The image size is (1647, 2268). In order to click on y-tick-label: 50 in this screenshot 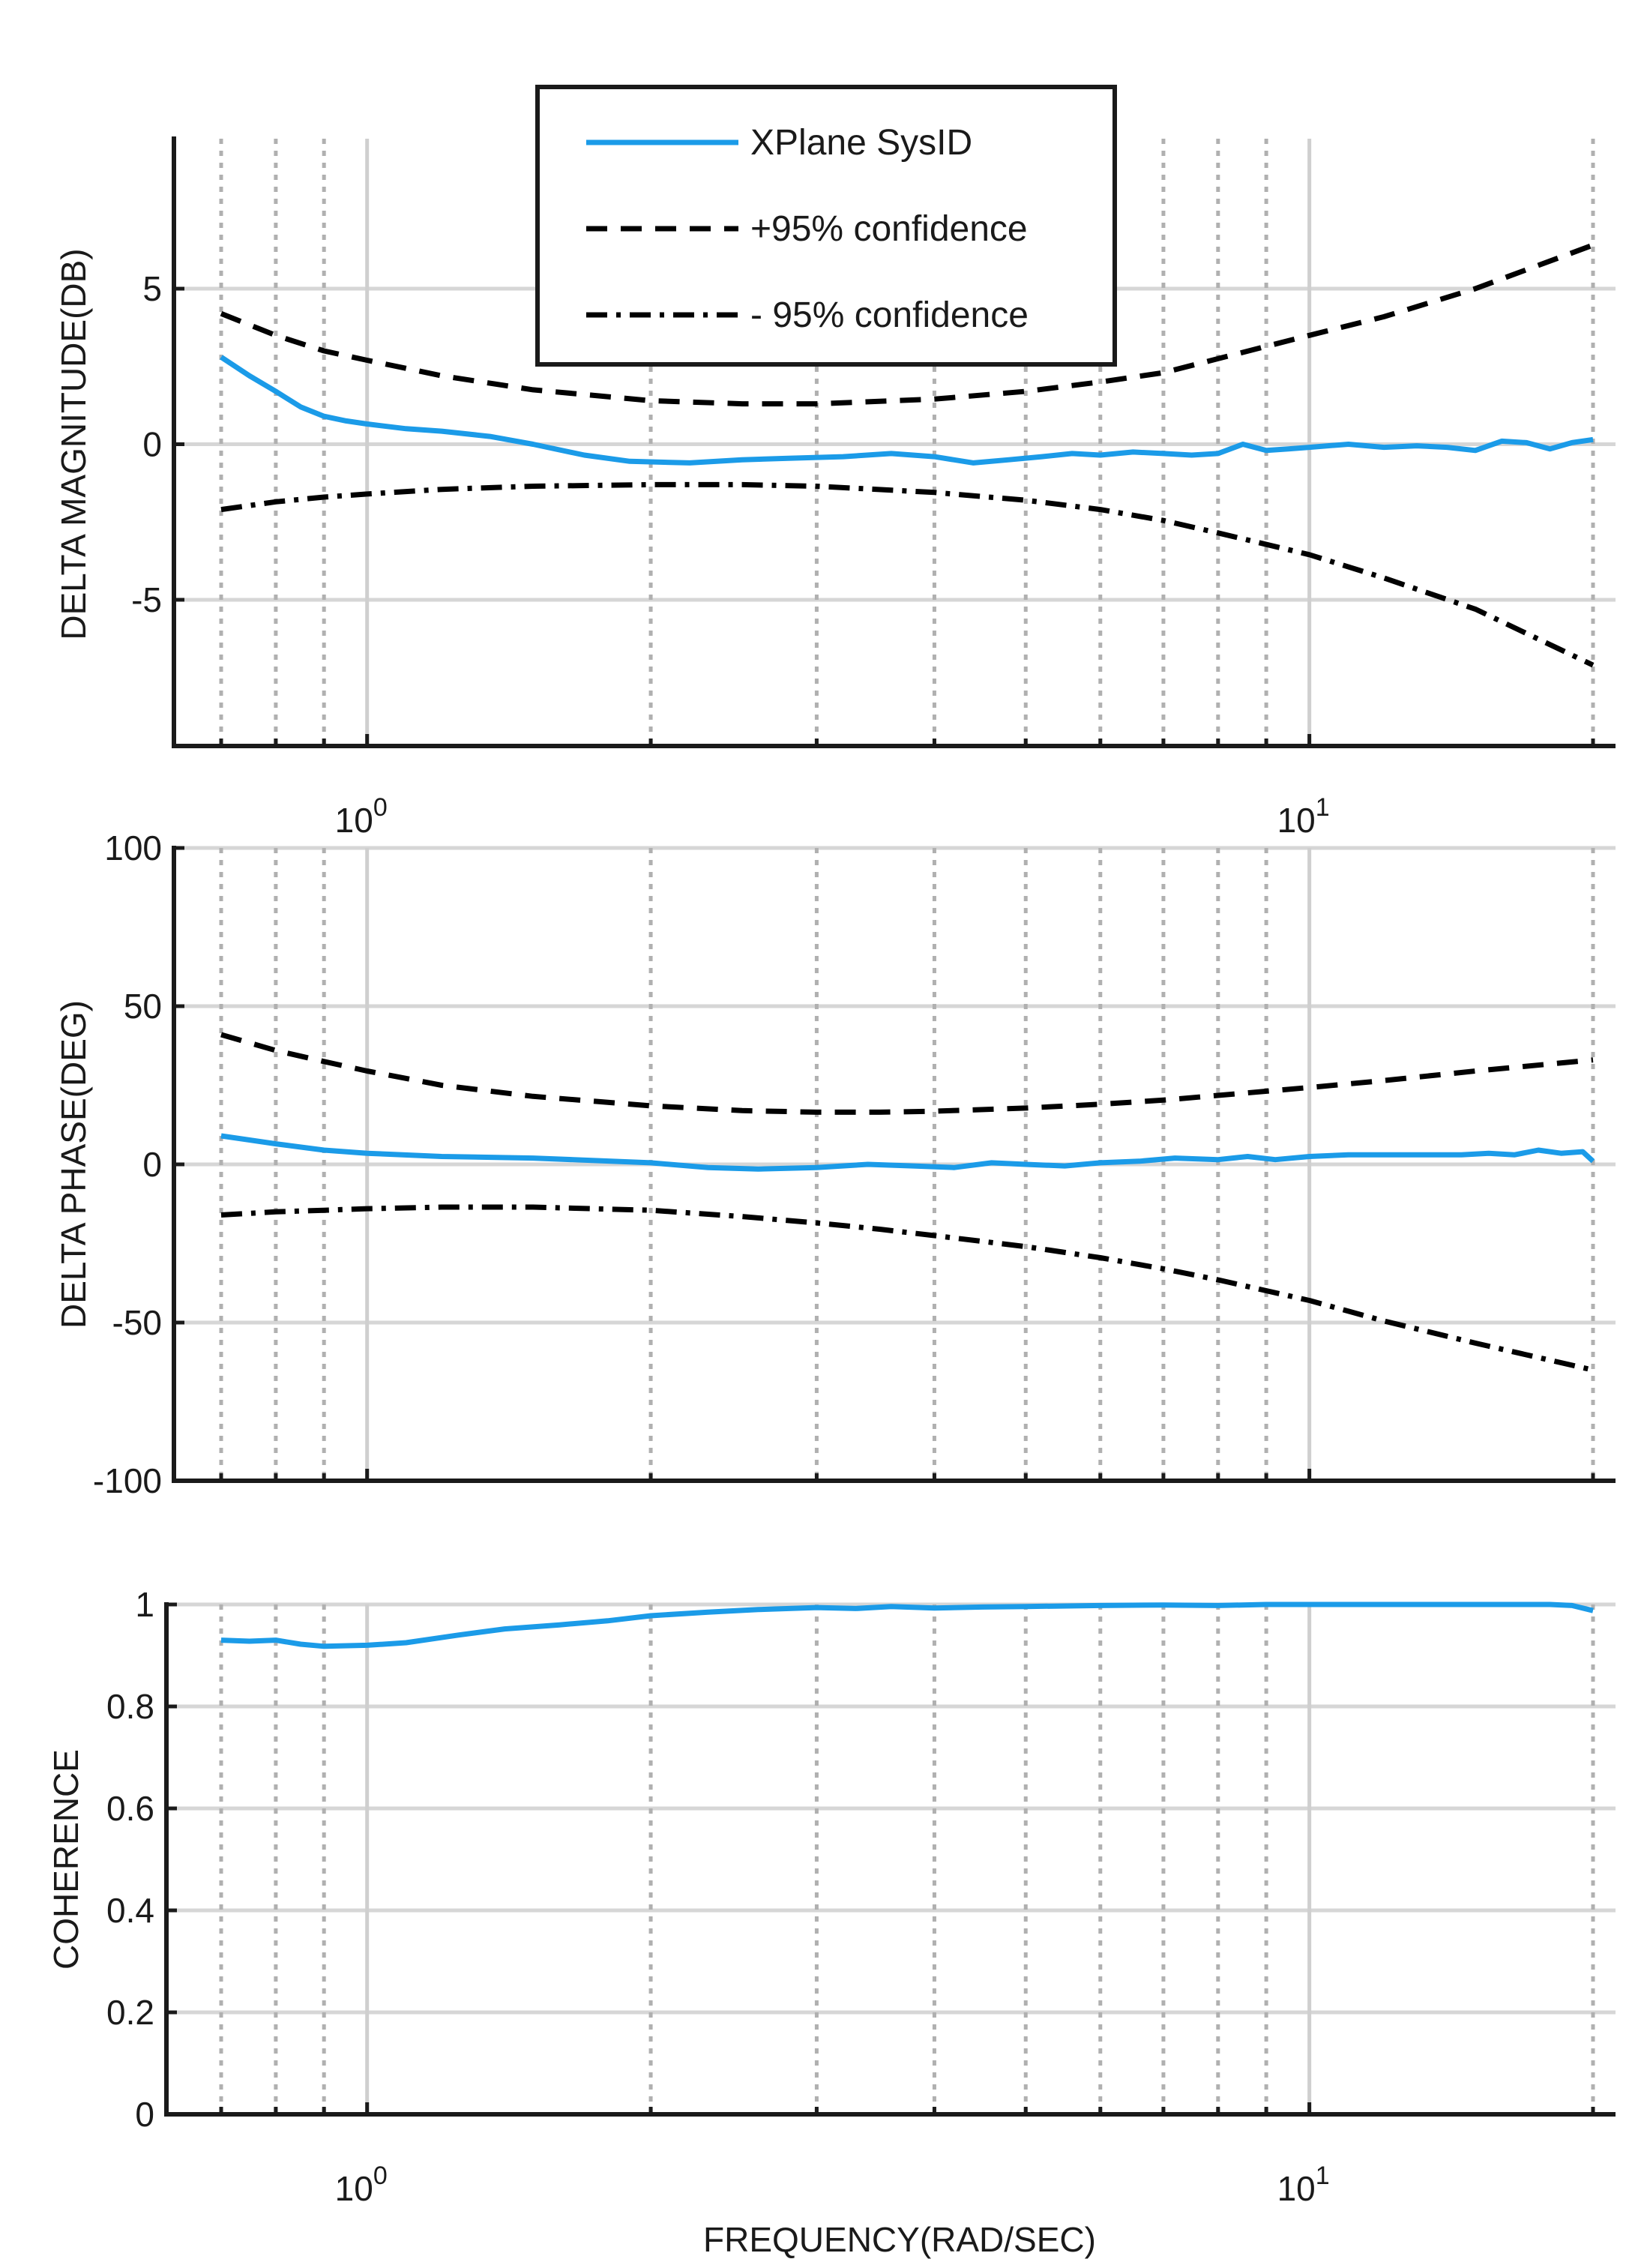, I will do `click(143, 1006)`.